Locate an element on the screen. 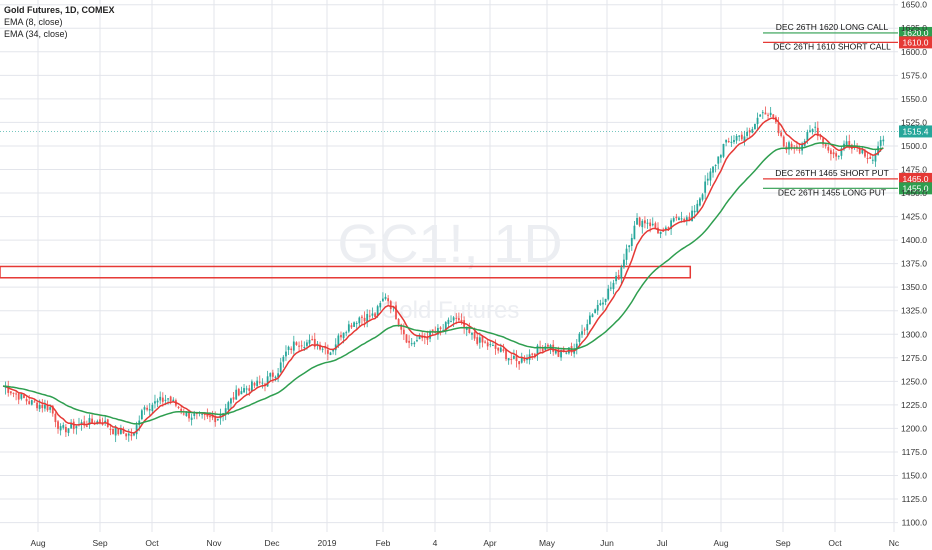  last-price-tag is located at coordinates (915, 131).